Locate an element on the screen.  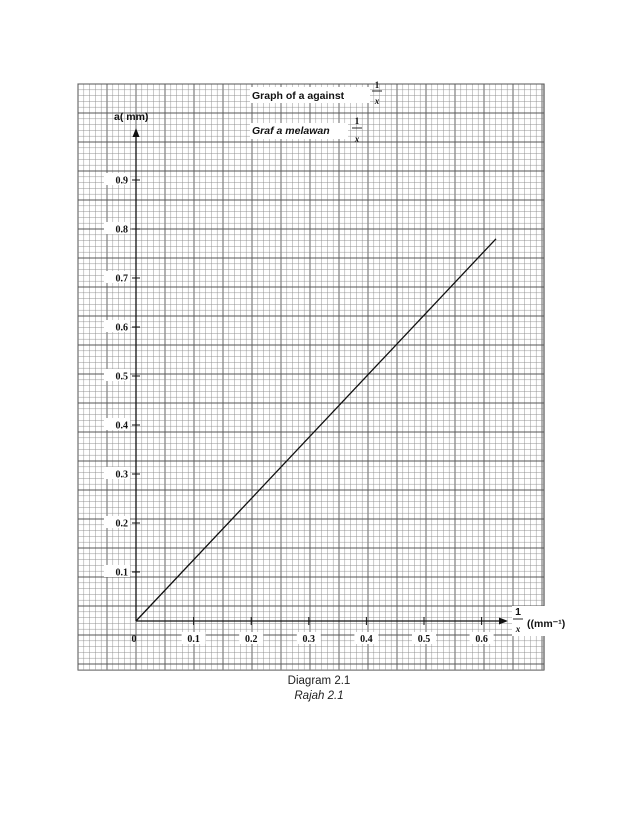
title-fraction-numerator: 1 is located at coordinates (377, 85).